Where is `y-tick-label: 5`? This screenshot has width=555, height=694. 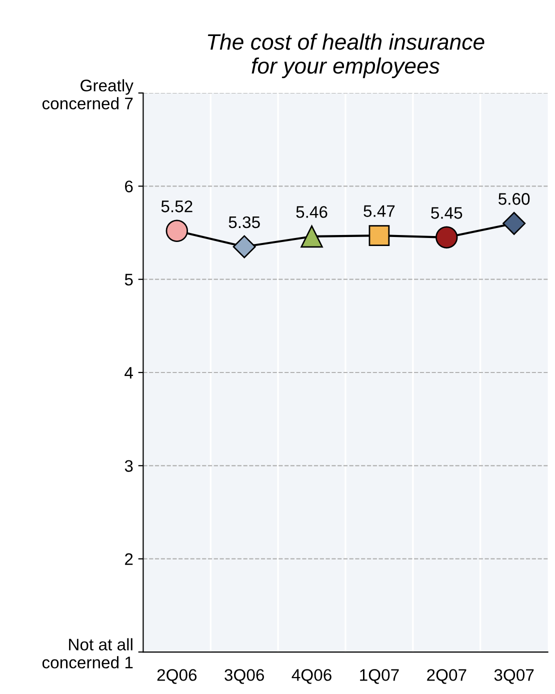
y-tick-label: 5 is located at coordinates (128, 280).